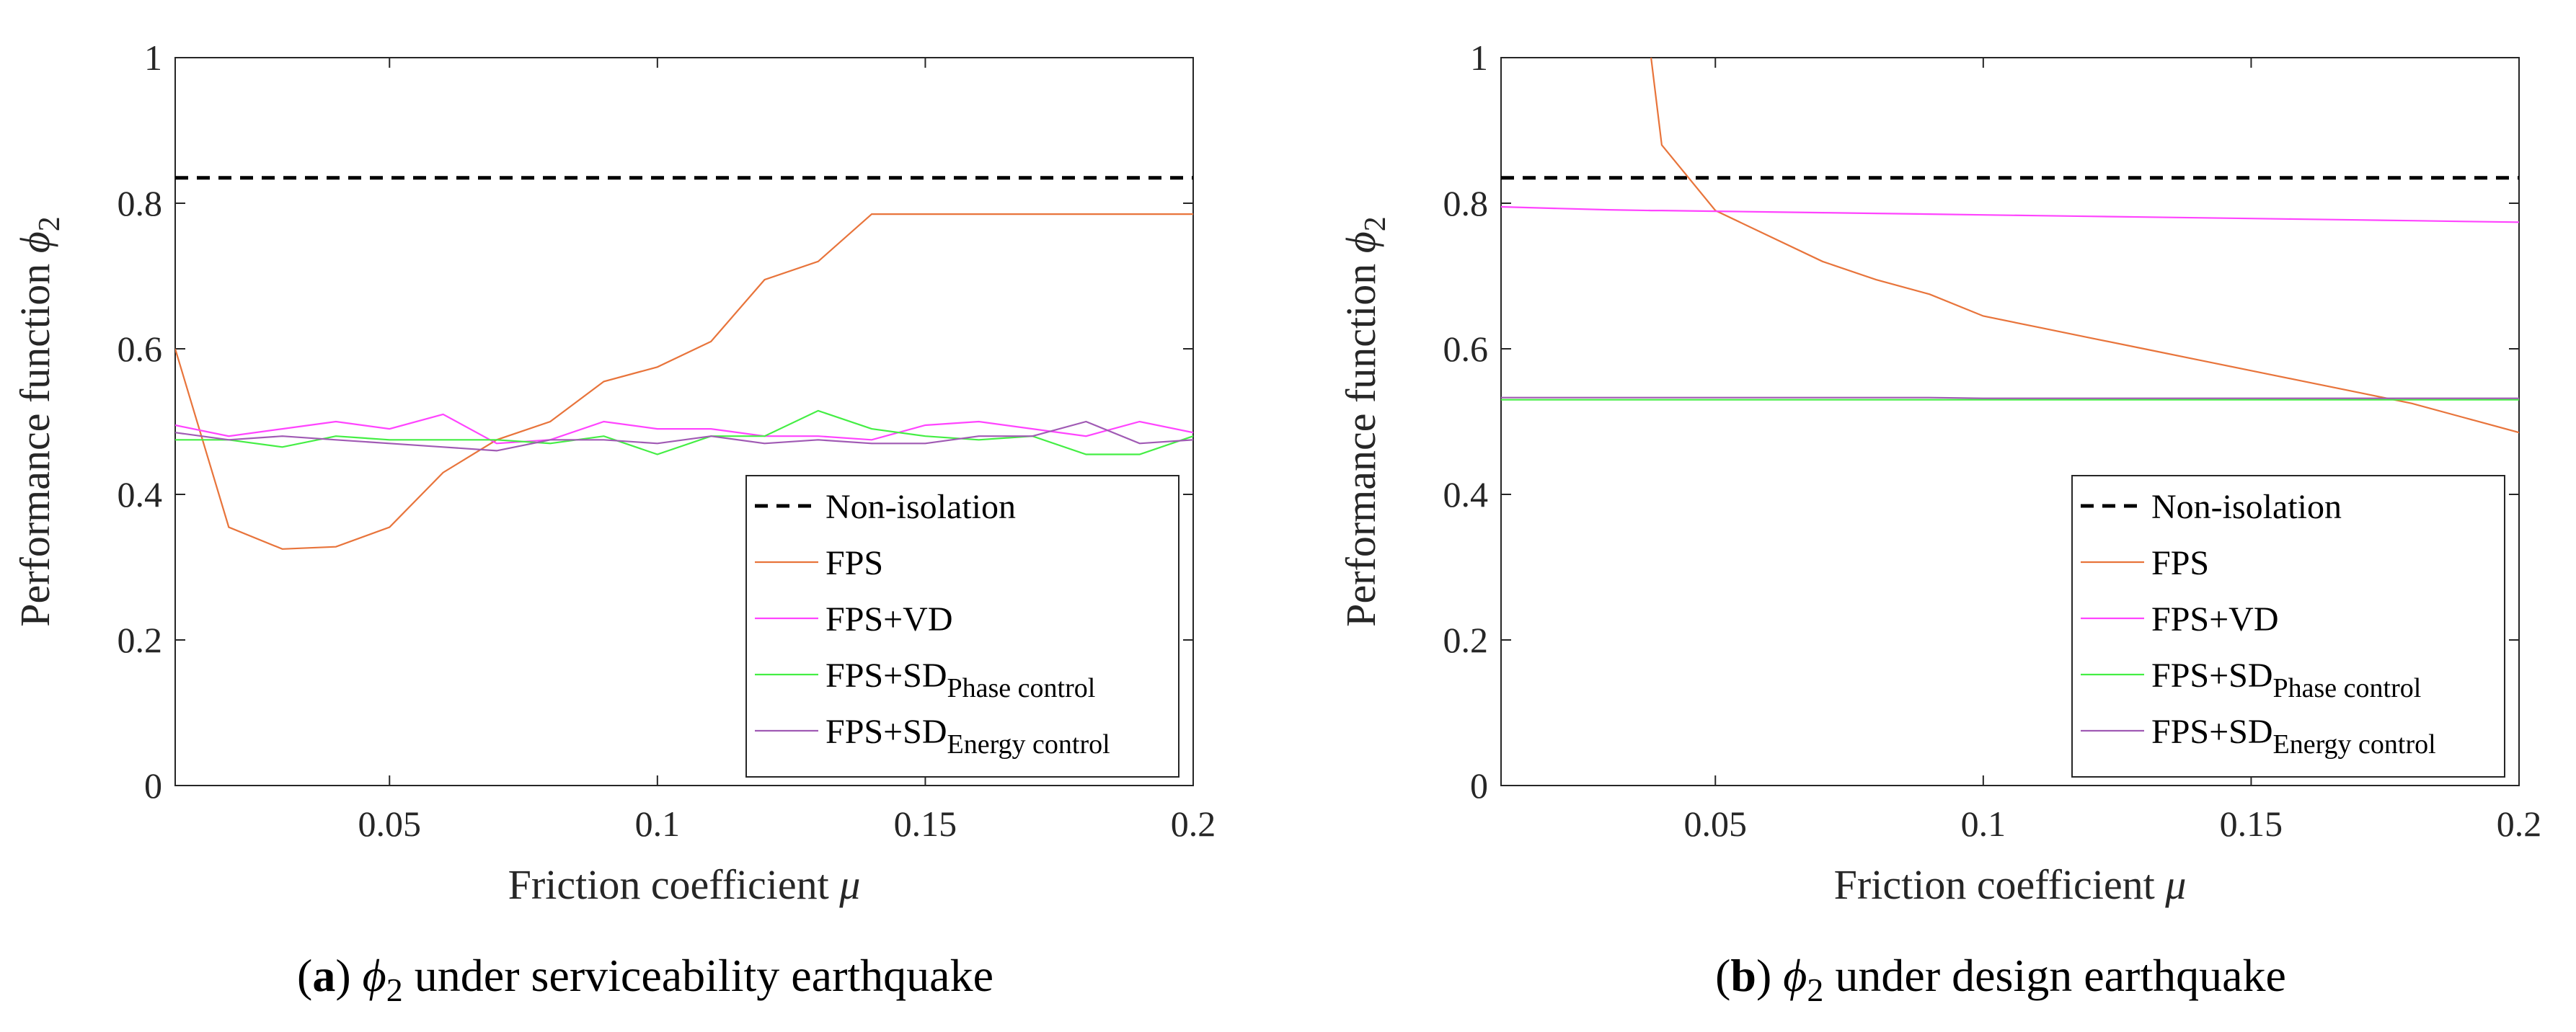 Image resolution: width=2576 pixels, height=1032 pixels. I want to click on figure-caption: (a) ϕ2 under serviceability earthquake, so click(645, 979).